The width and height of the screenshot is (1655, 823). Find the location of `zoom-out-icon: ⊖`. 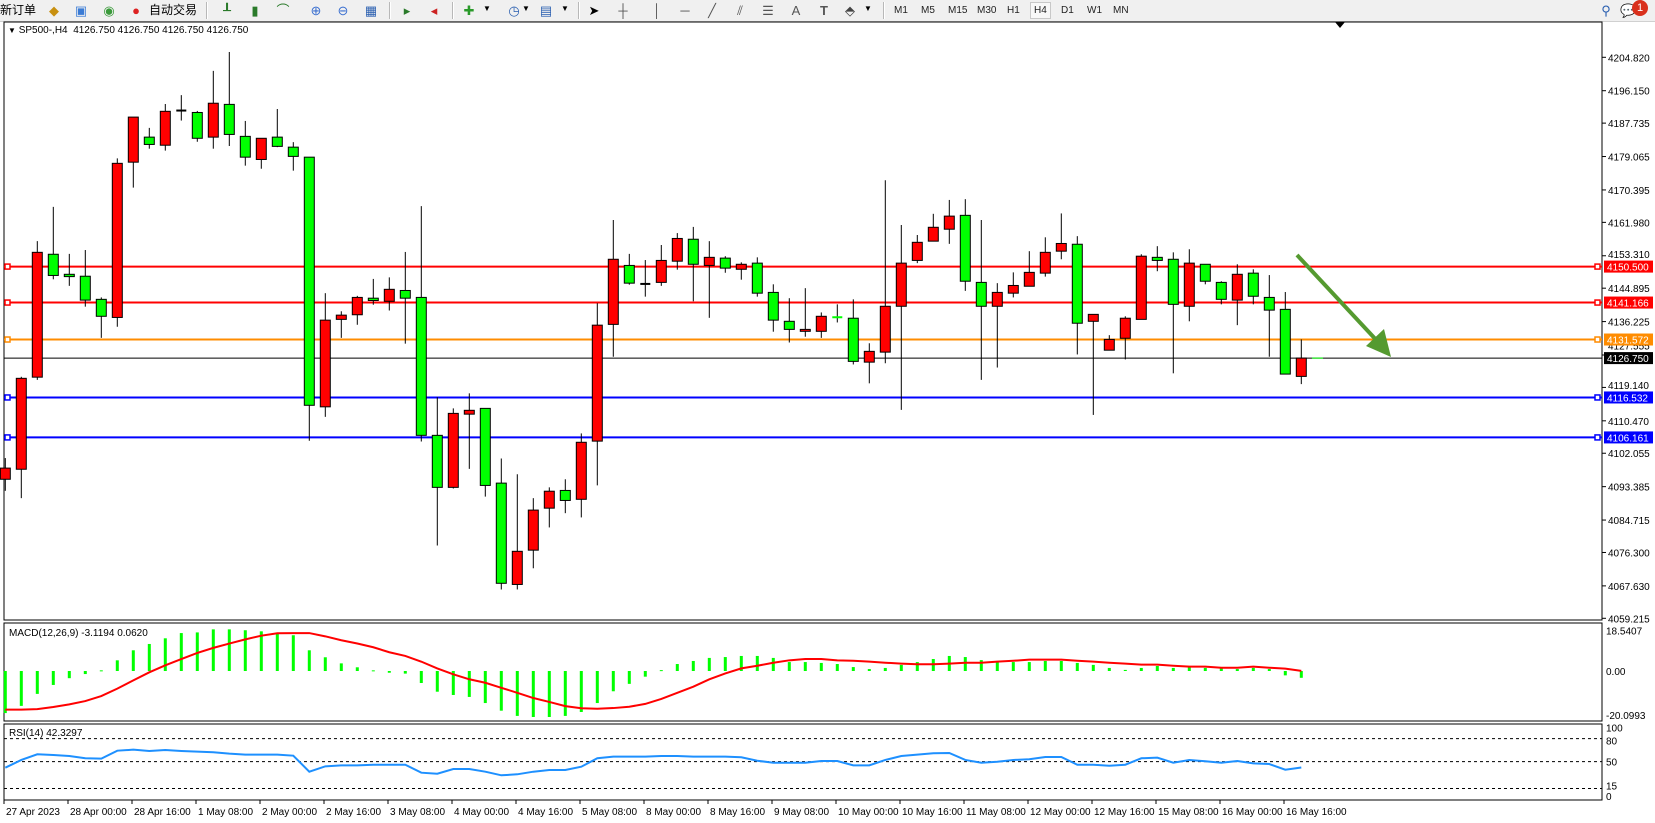

zoom-out-icon: ⊖ is located at coordinates (343, 10).